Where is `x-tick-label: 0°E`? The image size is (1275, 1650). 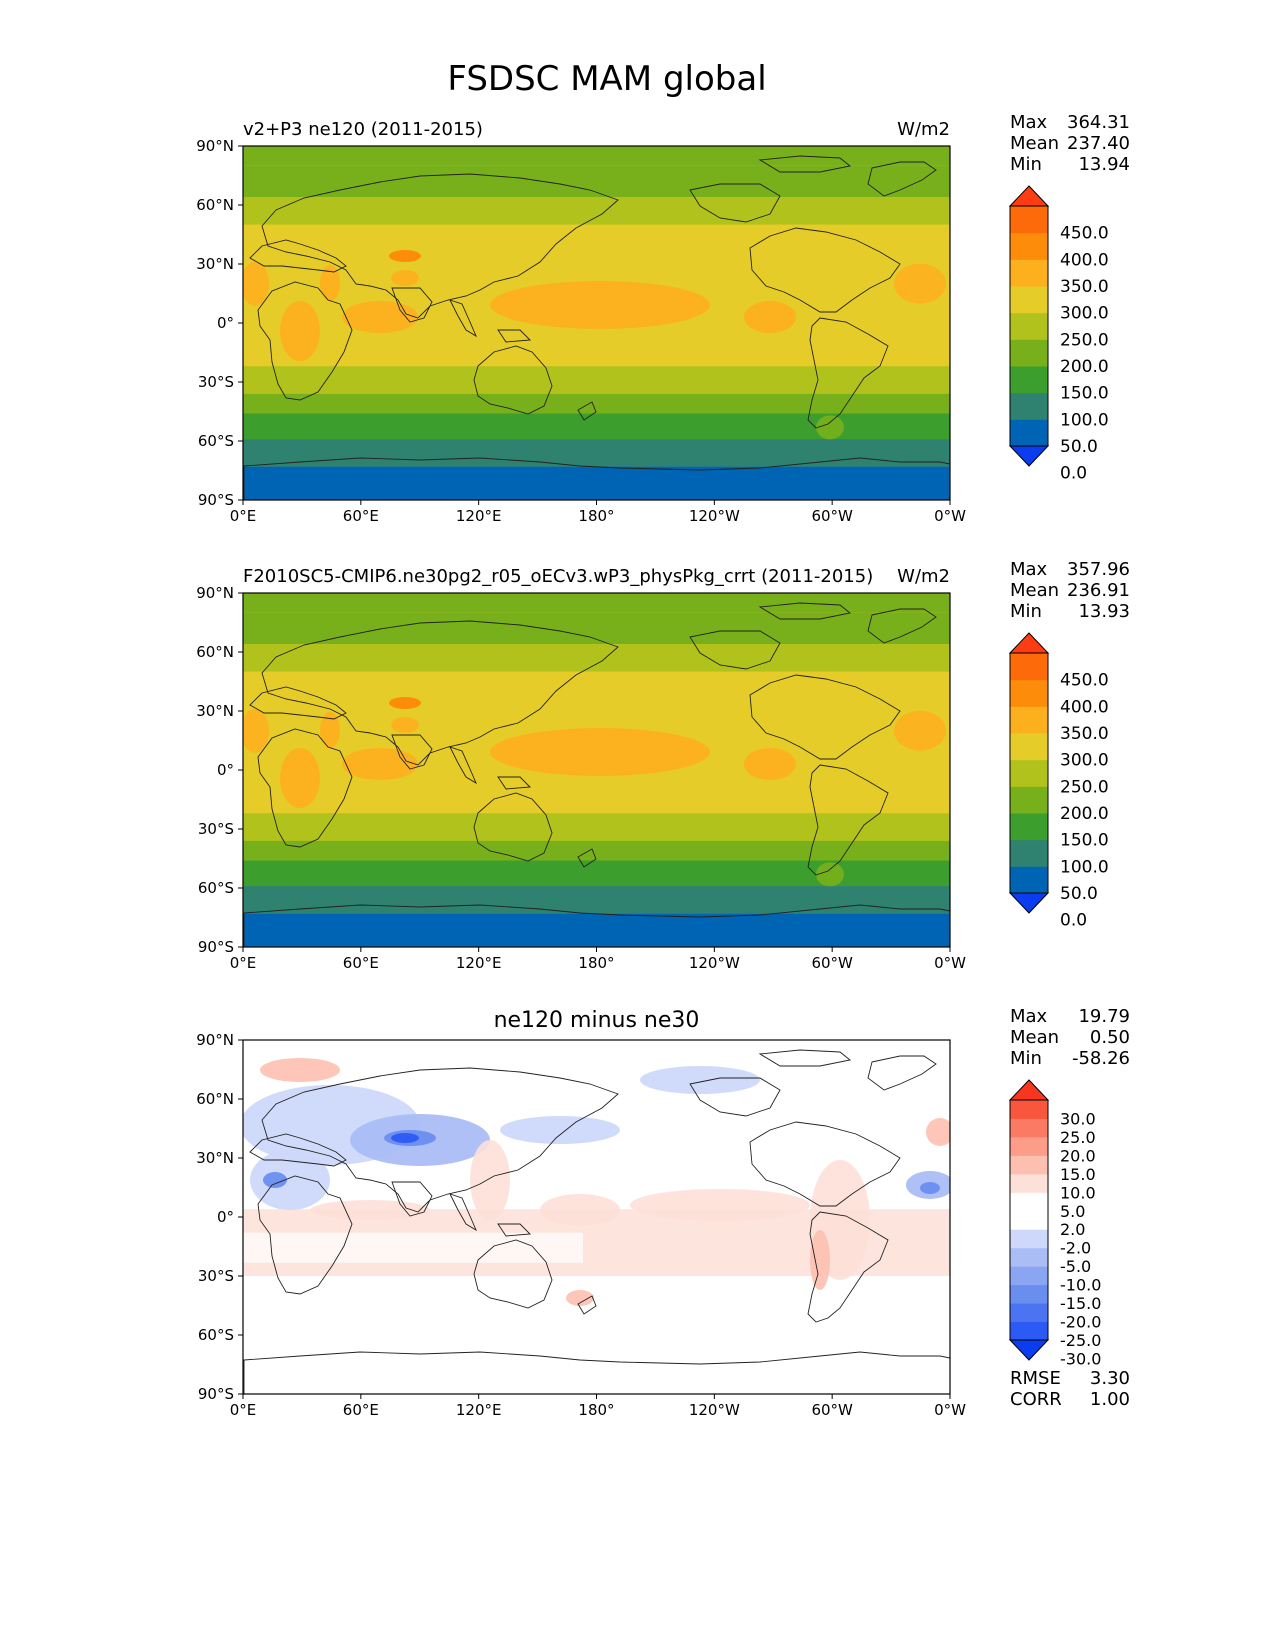 x-tick-label: 0°E is located at coordinates (243, 516).